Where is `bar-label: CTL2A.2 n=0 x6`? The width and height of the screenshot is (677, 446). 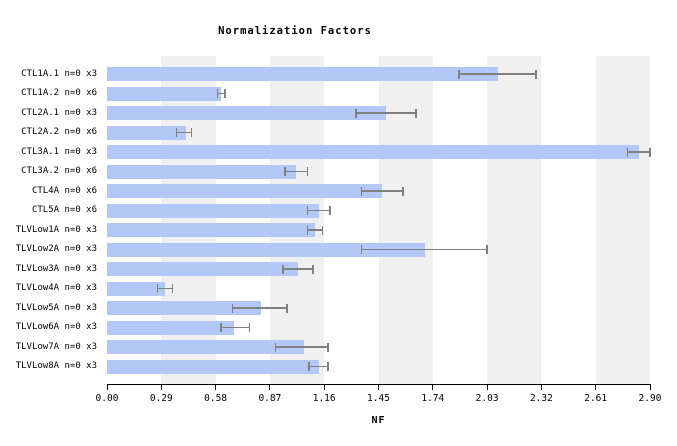
bar-label: CTL2A.2 n=0 x6 is located at coordinates (59, 132).